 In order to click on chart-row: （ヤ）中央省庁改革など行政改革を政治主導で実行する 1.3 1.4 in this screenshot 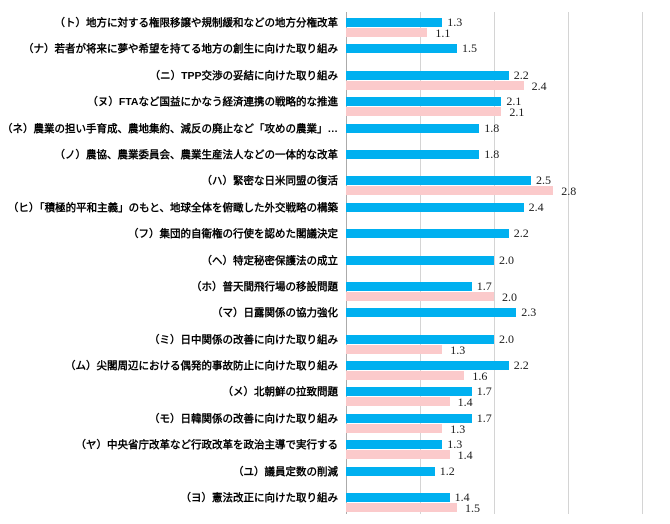, I will do `click(335, 448)`.